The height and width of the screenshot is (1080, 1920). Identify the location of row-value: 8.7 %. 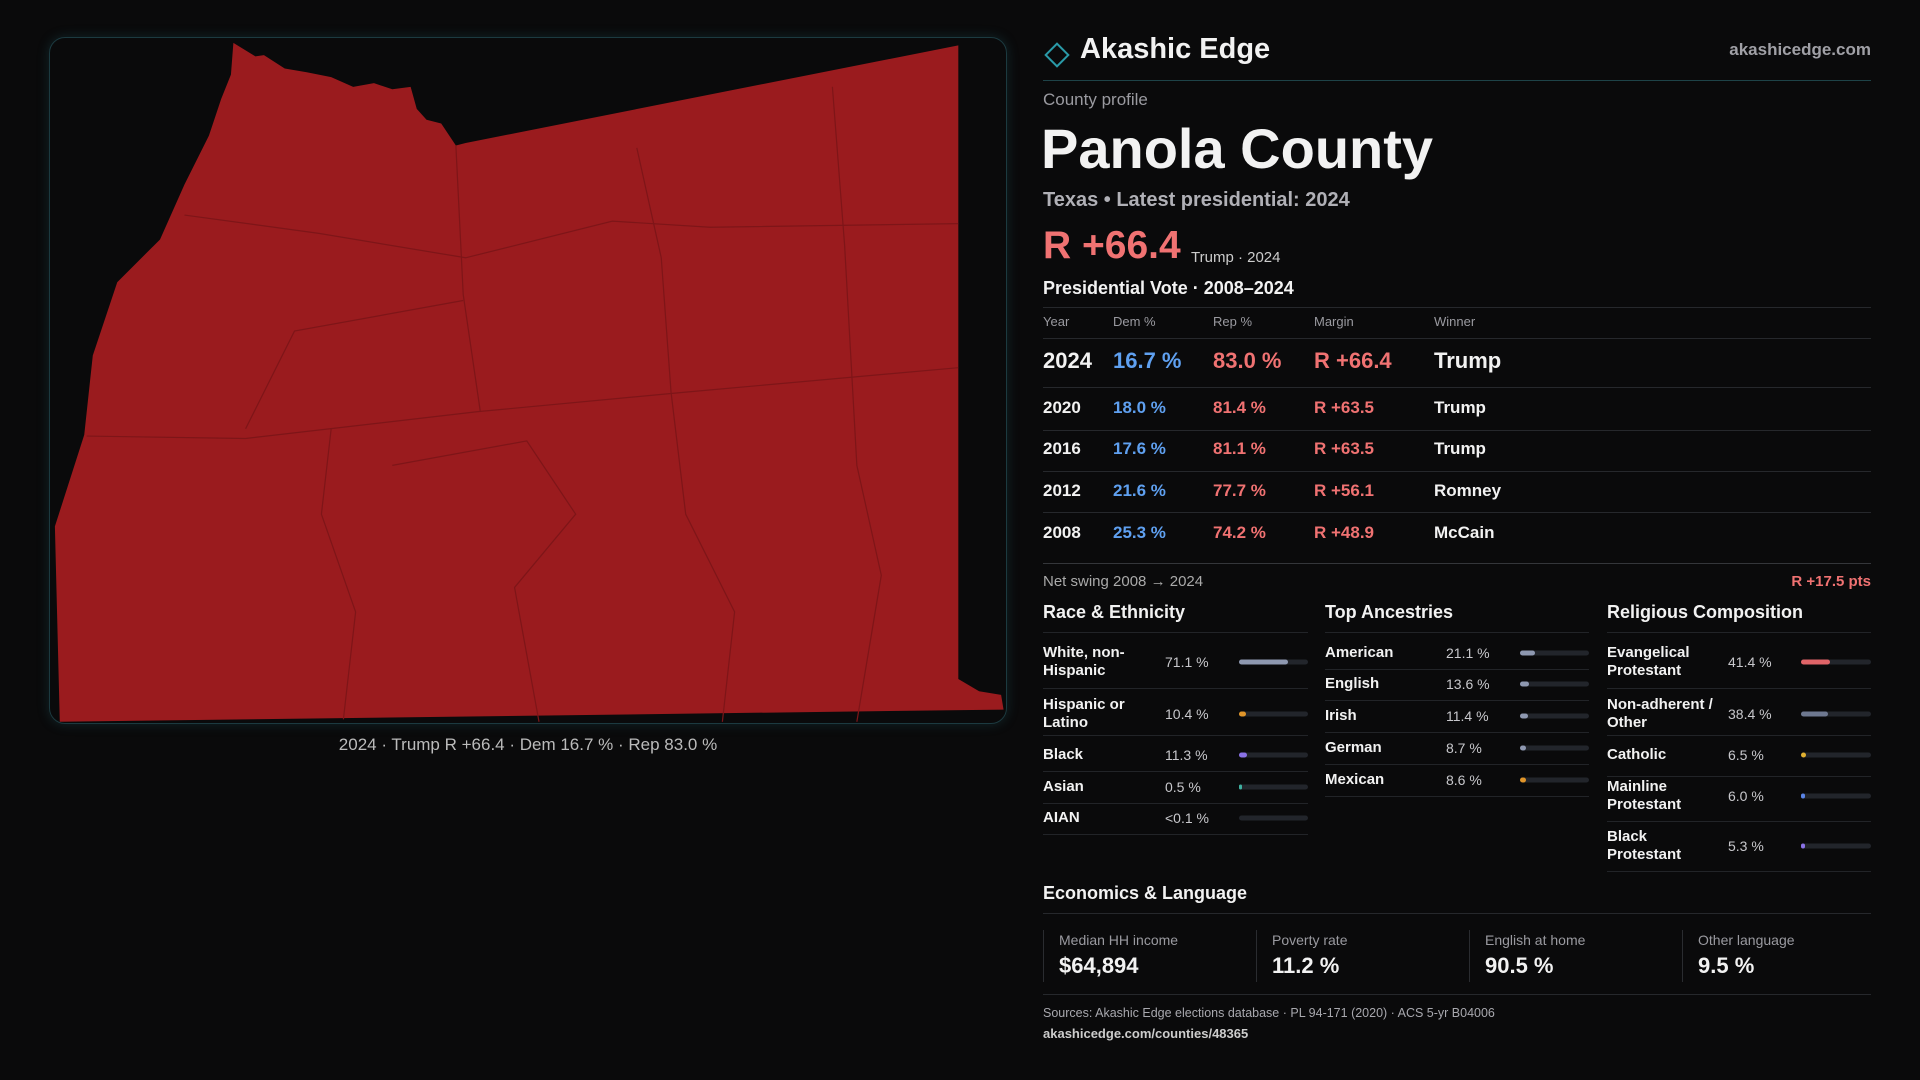
(1464, 748).